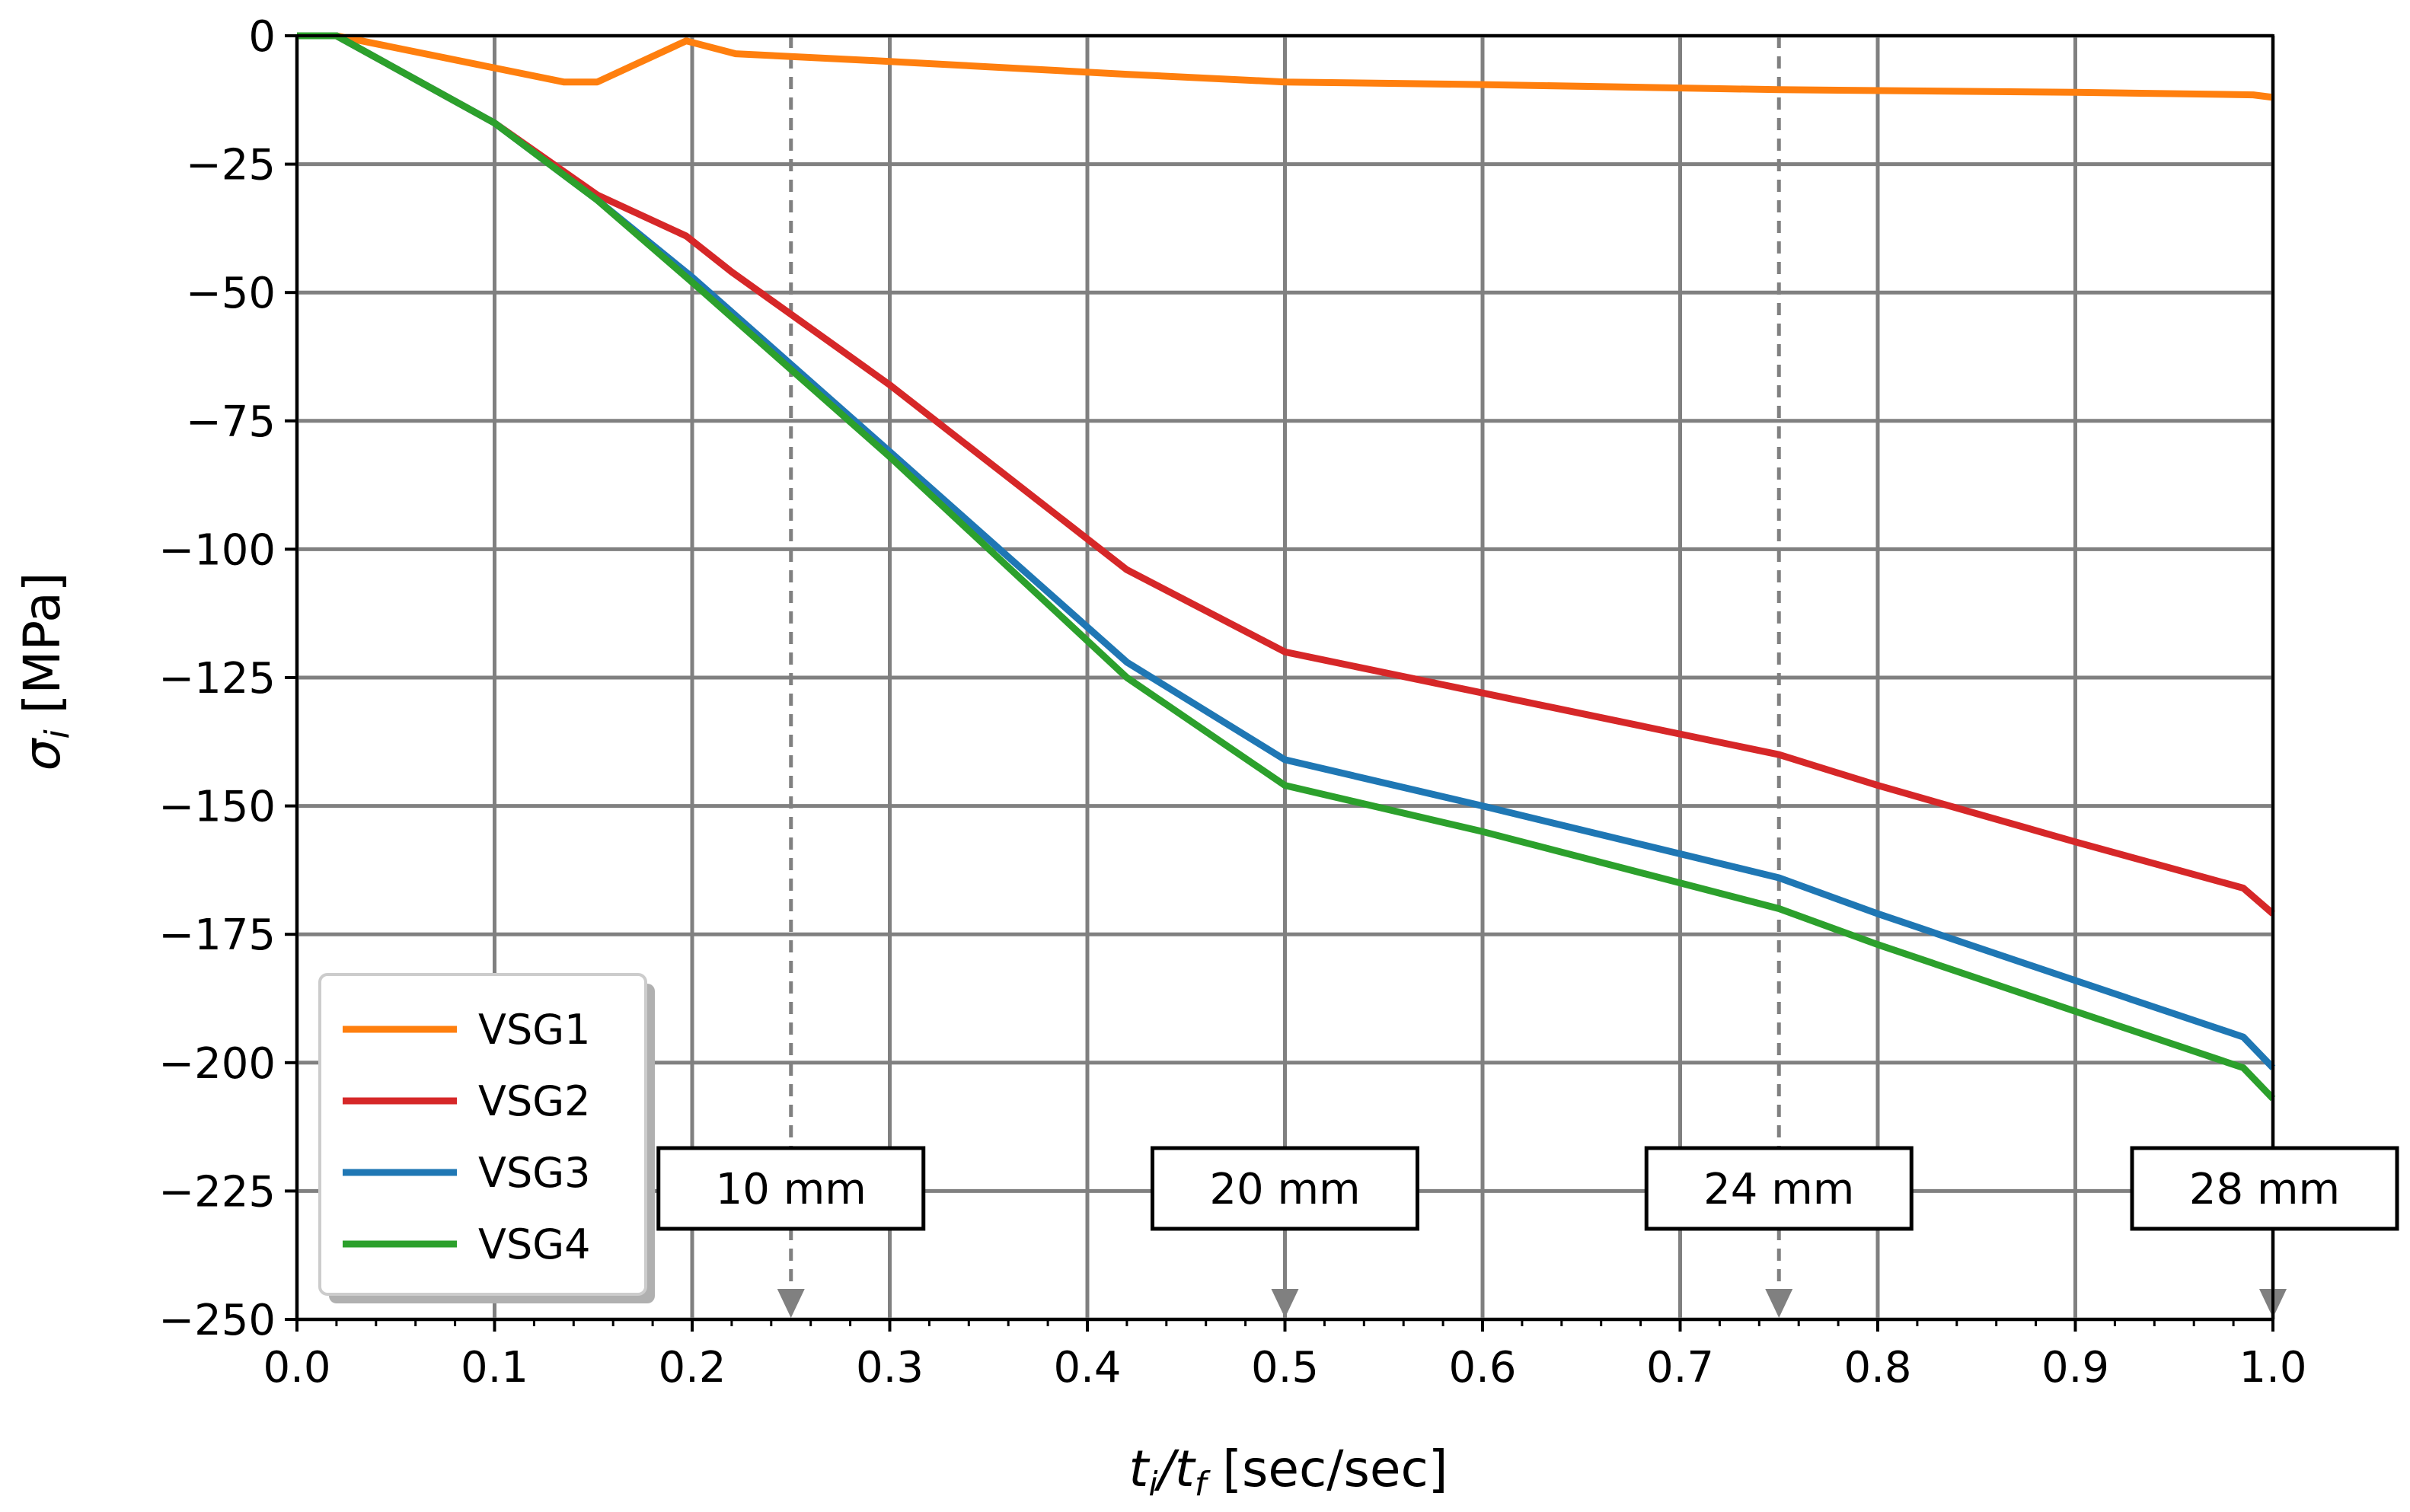 This screenshot has height=1512, width=2410. I want to click on legend-label: VSG1, so click(534, 1030).